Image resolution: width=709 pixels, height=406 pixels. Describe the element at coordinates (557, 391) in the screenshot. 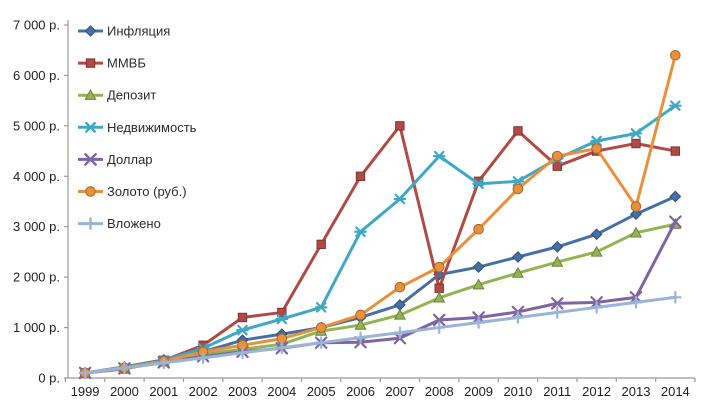

I see `x-tick-label: 2011` at that location.